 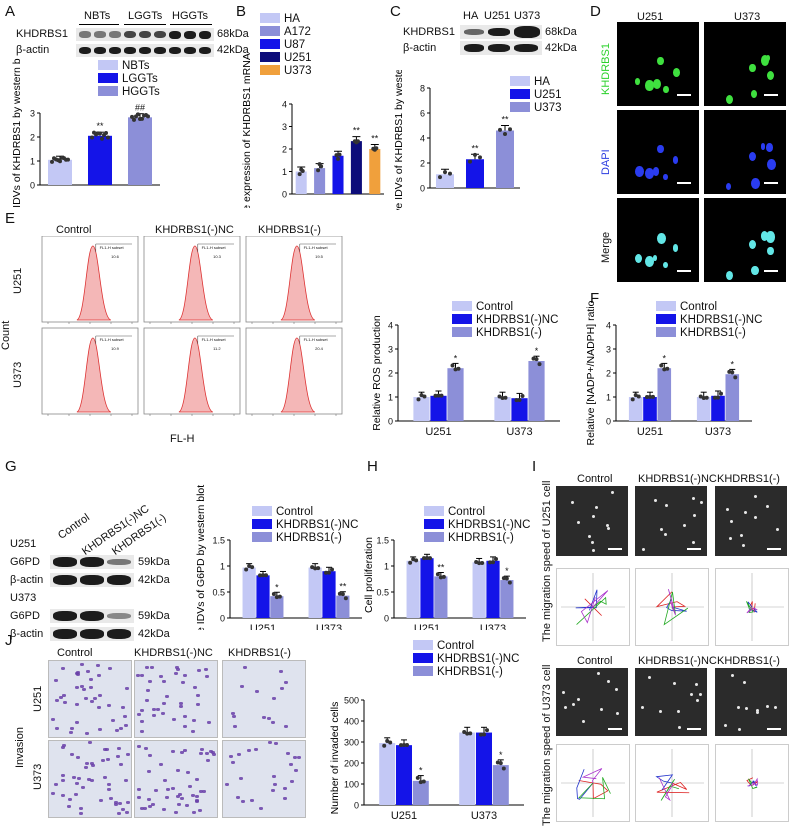 I want to click on y-axis-label: Relative ROS production, so click(x=377, y=373).